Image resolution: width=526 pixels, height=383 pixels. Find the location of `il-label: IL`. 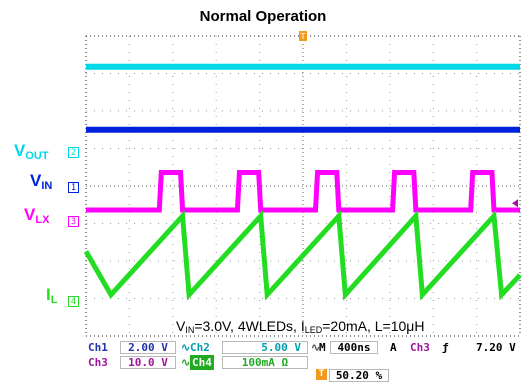

il-label: IL is located at coordinates (51, 297).